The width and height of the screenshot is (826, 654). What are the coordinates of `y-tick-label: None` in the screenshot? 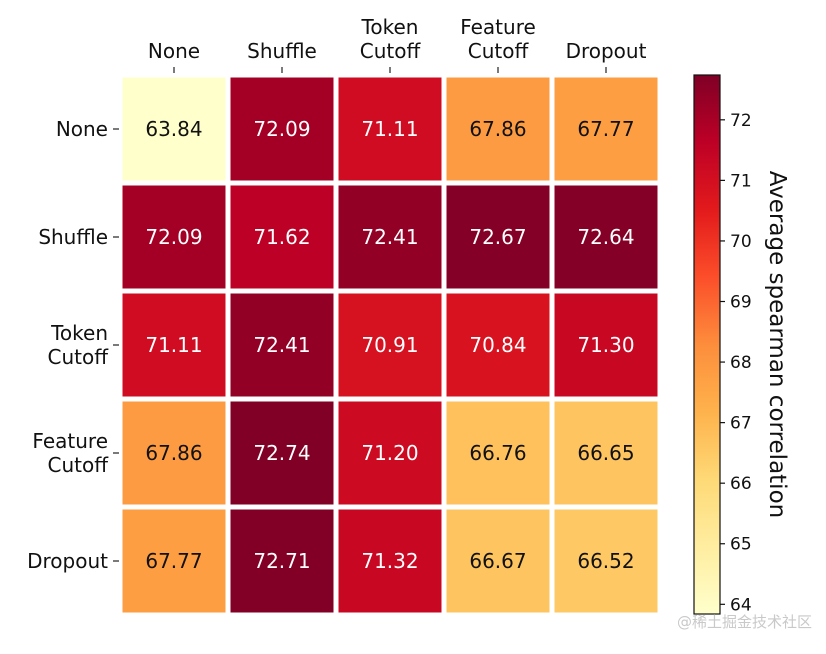 It's located at (82, 129).